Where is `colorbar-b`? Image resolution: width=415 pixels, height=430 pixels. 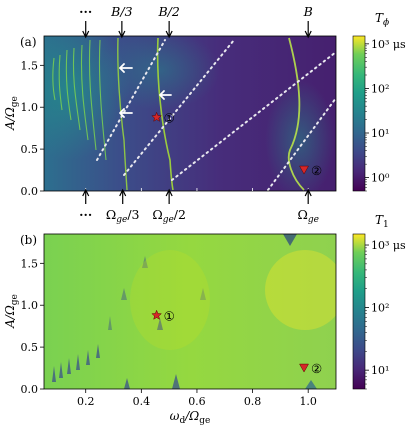 colorbar-b is located at coordinates (359, 311).